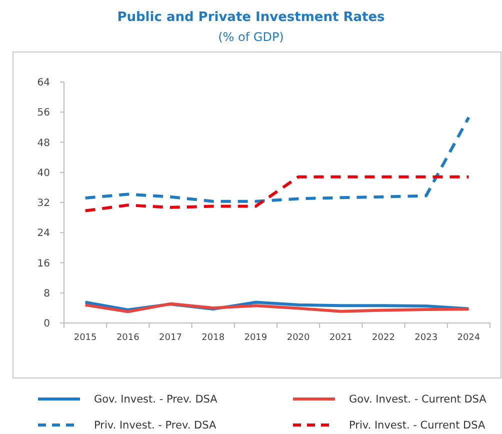 The height and width of the screenshot is (434, 502). What do you see at coordinates (251, 17) in the screenshot?
I see `chart-title: Public and Private Investment Rates` at bounding box center [251, 17].